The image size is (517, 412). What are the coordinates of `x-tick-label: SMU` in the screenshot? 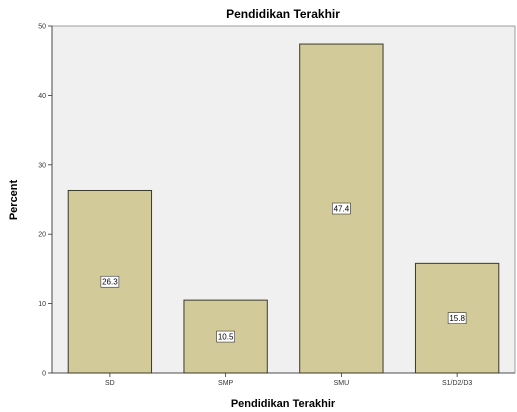 It's located at (342, 383).